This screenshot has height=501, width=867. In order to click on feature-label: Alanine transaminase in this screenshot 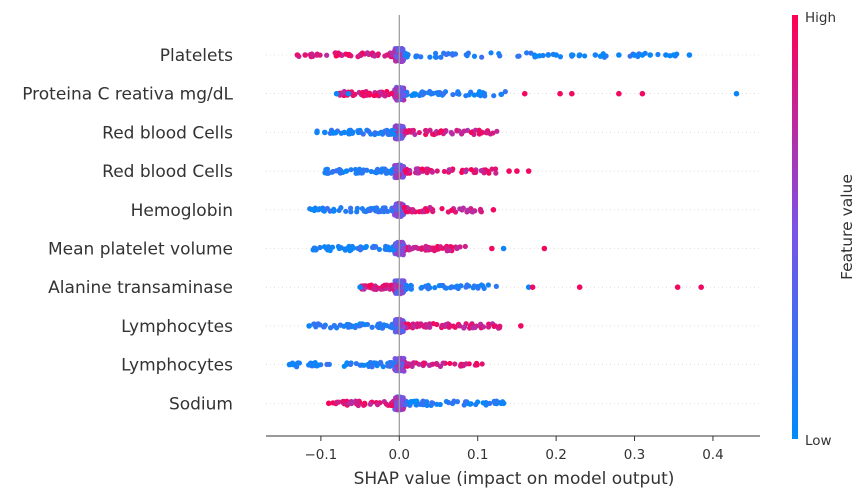, I will do `click(140, 288)`.